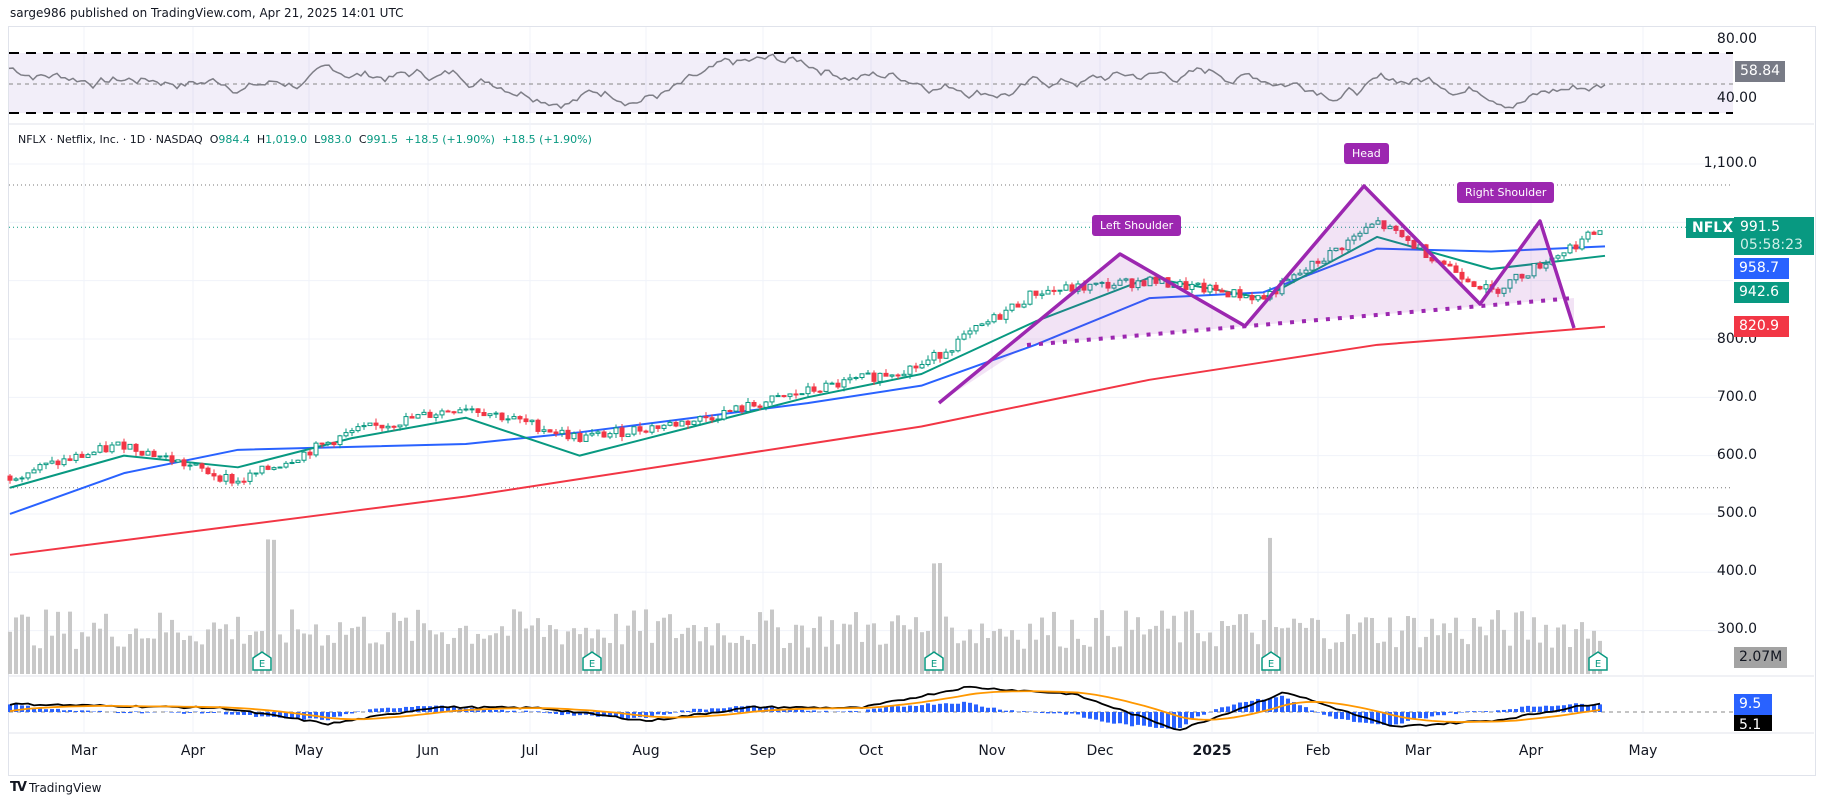 Image resolution: width=1827 pixels, height=805 pixels. I want to click on month-label: May, so click(309, 751).